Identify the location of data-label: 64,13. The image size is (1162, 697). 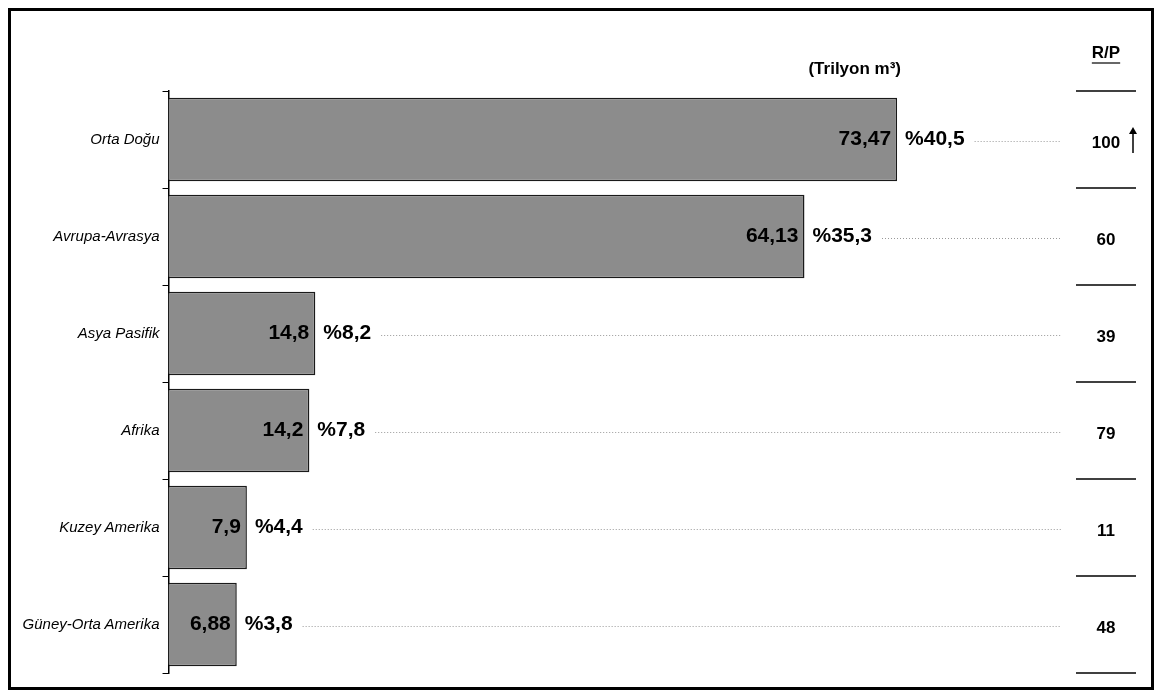
(772, 235).